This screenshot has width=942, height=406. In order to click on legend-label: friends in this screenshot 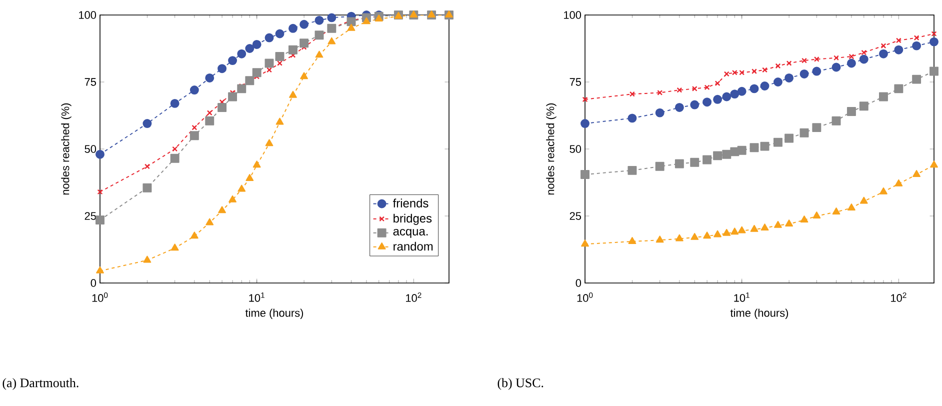, I will do `click(410, 203)`.